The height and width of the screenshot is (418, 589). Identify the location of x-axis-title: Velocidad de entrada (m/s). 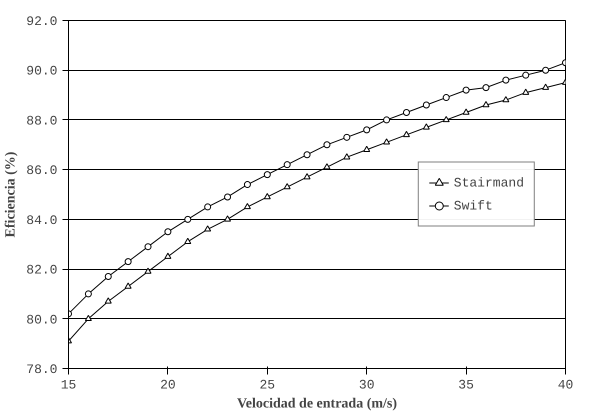
(317, 404).